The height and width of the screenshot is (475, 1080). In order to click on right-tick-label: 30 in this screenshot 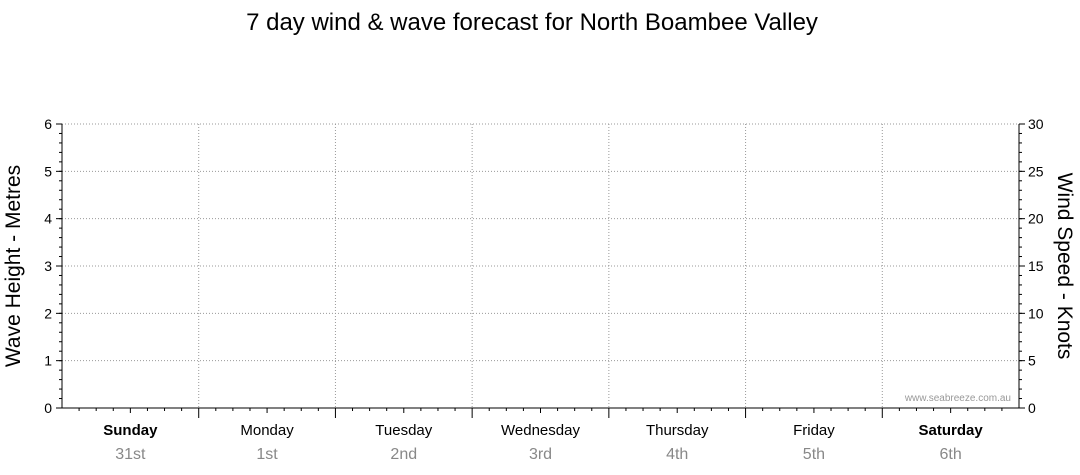, I will do `click(1036, 124)`.